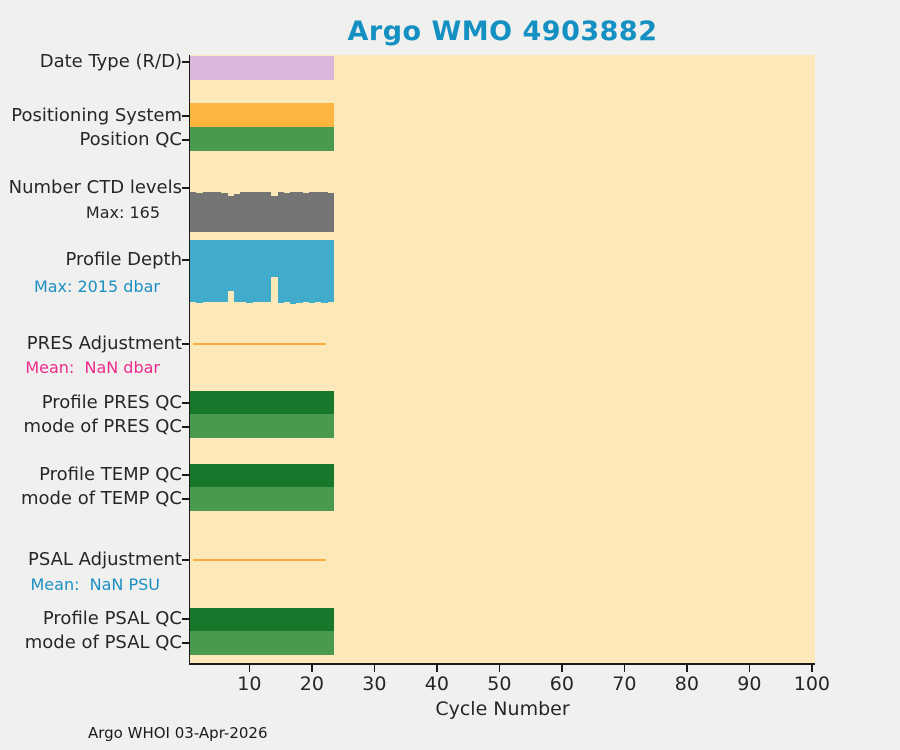 The height and width of the screenshot is (750, 900). What do you see at coordinates (686, 684) in the screenshot?
I see `x-tick-label-80: 80` at bounding box center [686, 684].